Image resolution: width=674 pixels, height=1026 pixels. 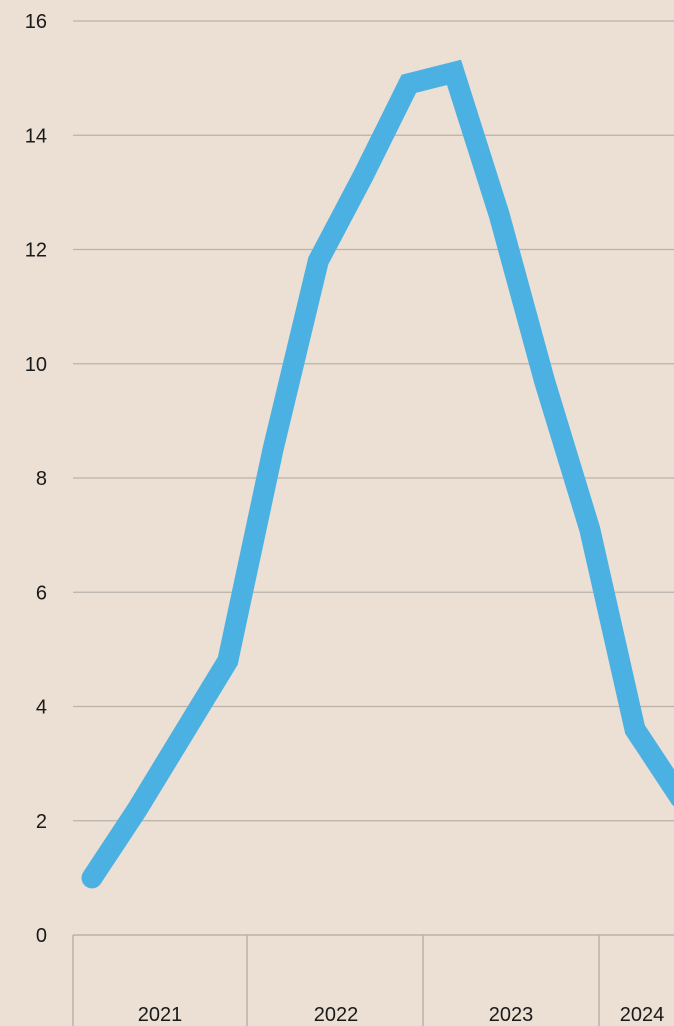 I want to click on x-tick-label: 2024, so click(x=642, y=1015).